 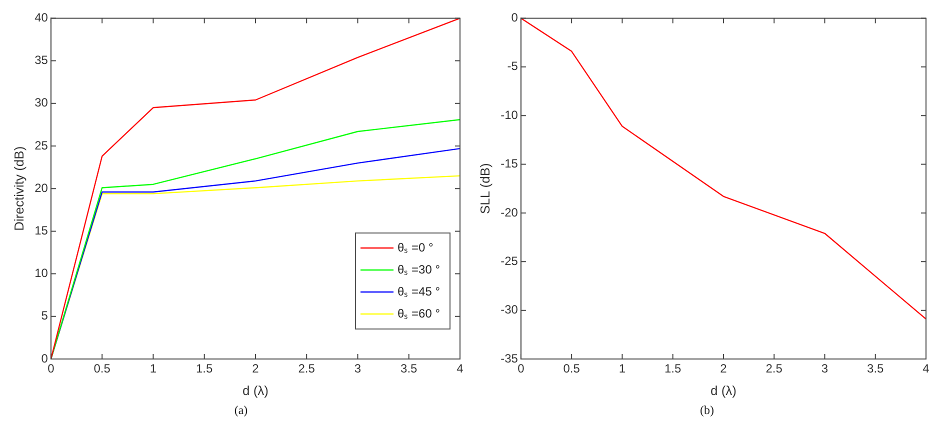 What do you see at coordinates (509, 261) in the screenshot?
I see `y-tick-label: -25` at bounding box center [509, 261].